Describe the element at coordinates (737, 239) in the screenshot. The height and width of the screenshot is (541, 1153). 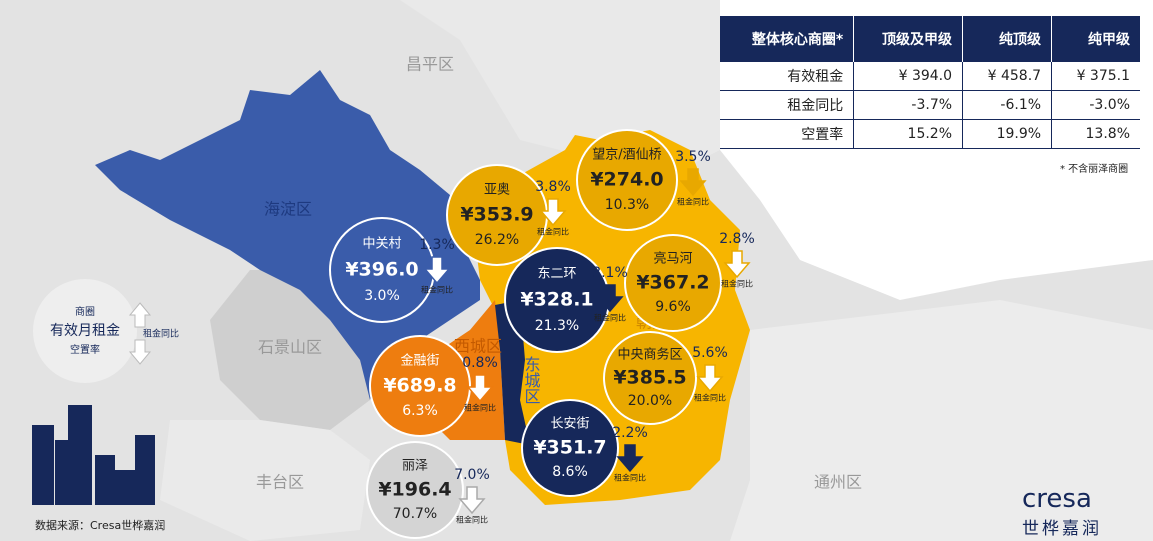
I see `change-value: 2.8%` at that location.